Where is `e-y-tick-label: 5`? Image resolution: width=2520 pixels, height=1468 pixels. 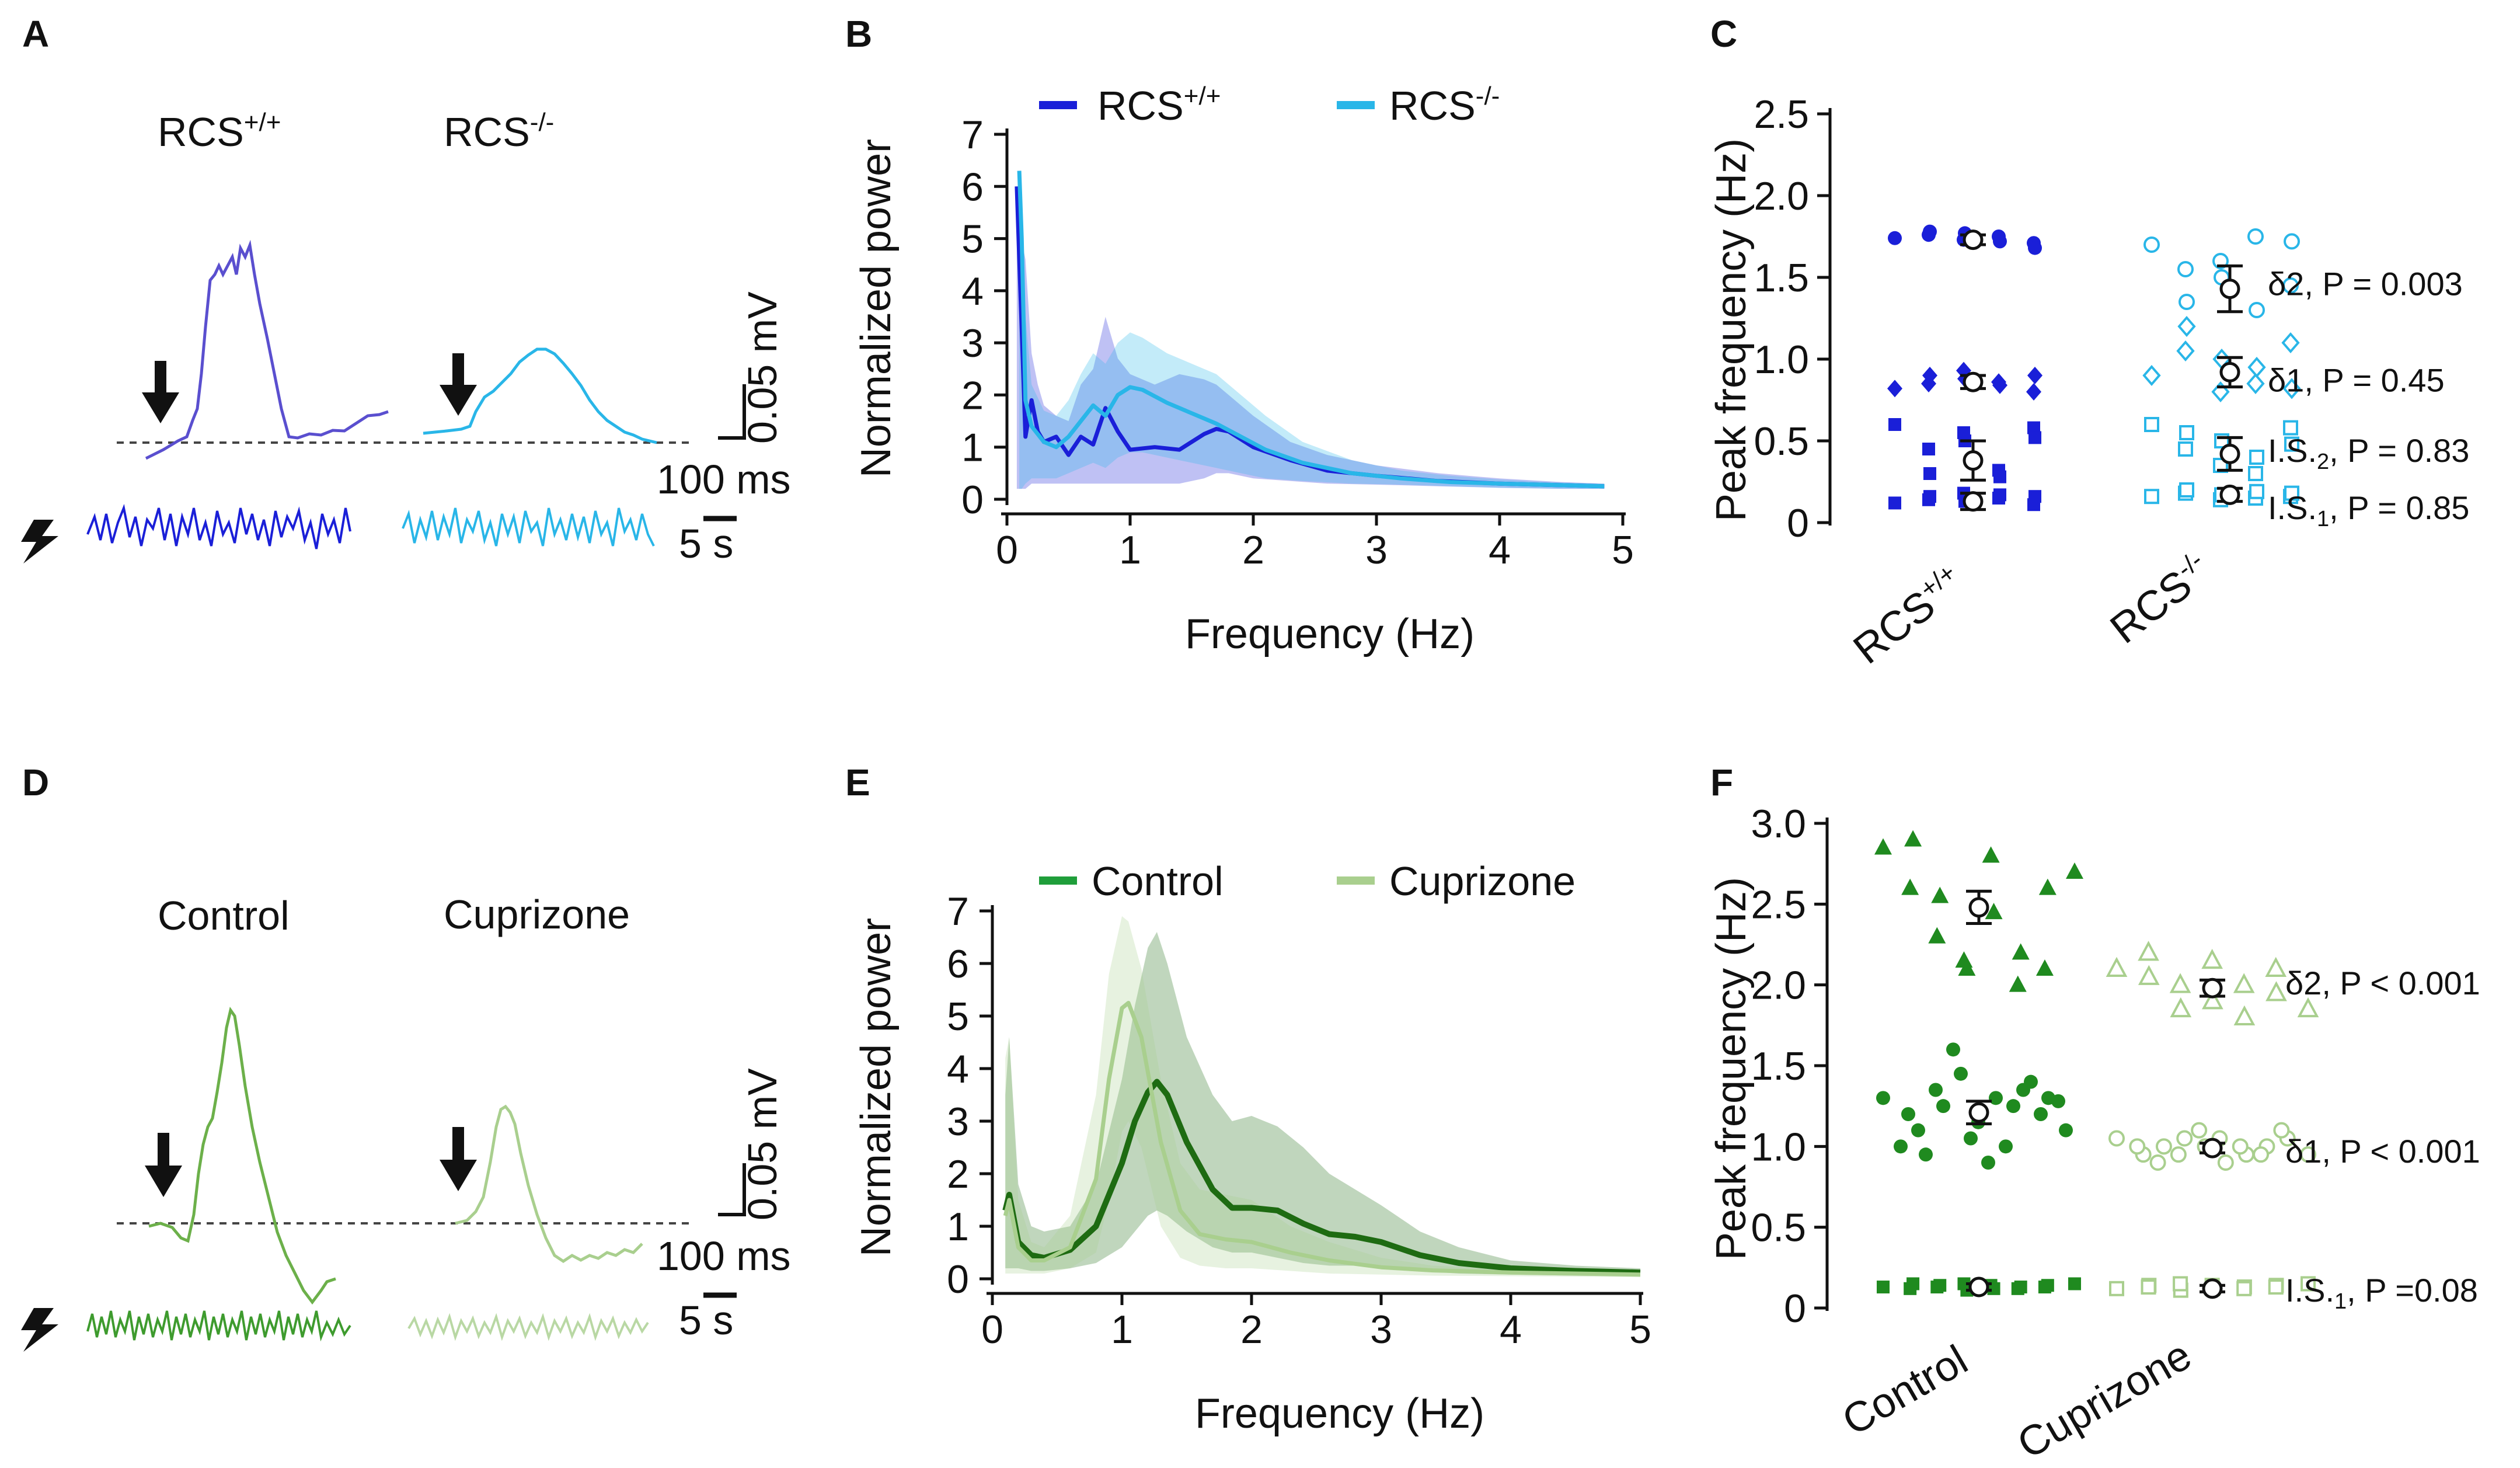
e-y-tick-label: 5 is located at coordinates (958, 1016).